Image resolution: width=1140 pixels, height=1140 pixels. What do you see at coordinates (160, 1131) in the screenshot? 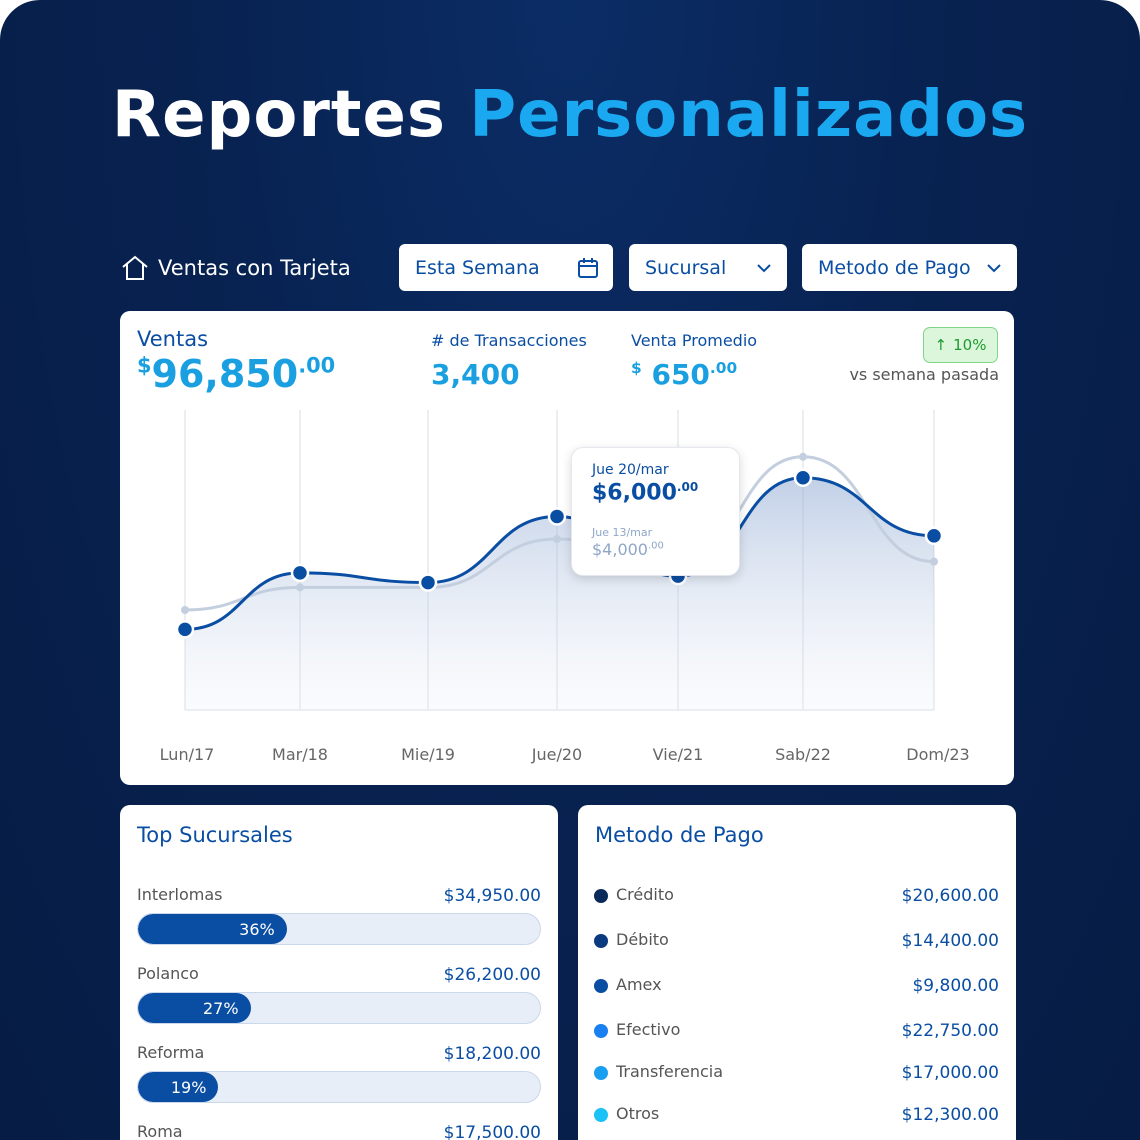
I see `branch-name: Roma` at bounding box center [160, 1131].